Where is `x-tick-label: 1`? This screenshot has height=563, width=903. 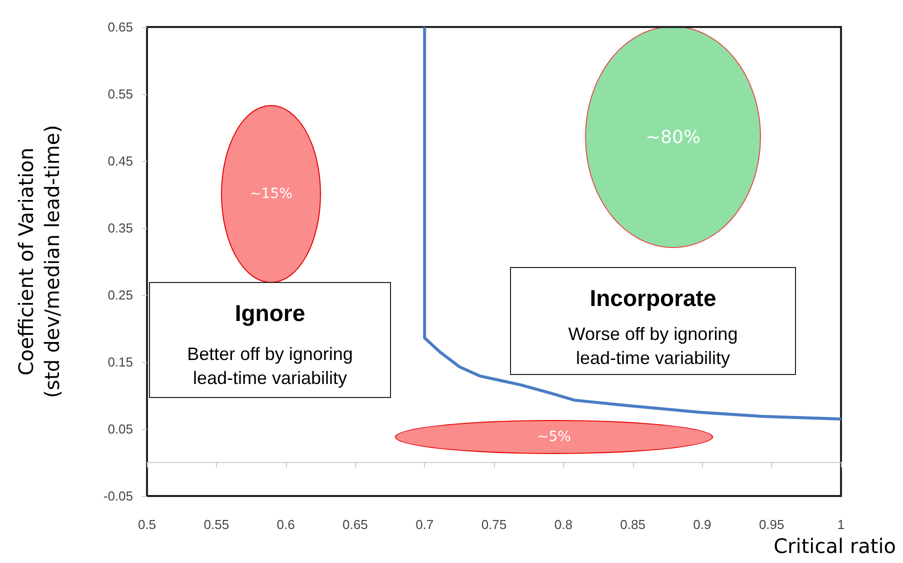
x-tick-label: 1 is located at coordinates (841, 524).